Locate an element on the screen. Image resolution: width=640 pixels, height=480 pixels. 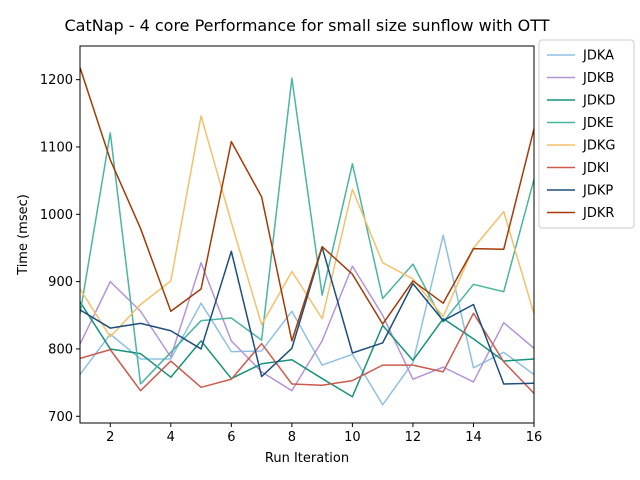
legend-box is located at coordinates (586, 134).